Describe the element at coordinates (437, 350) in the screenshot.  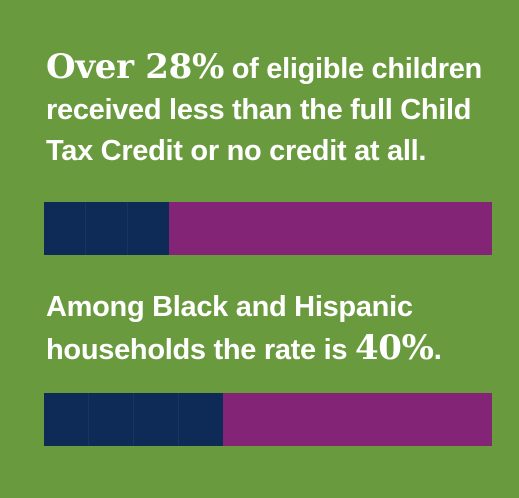
I see `stat-suffix: .` at that location.